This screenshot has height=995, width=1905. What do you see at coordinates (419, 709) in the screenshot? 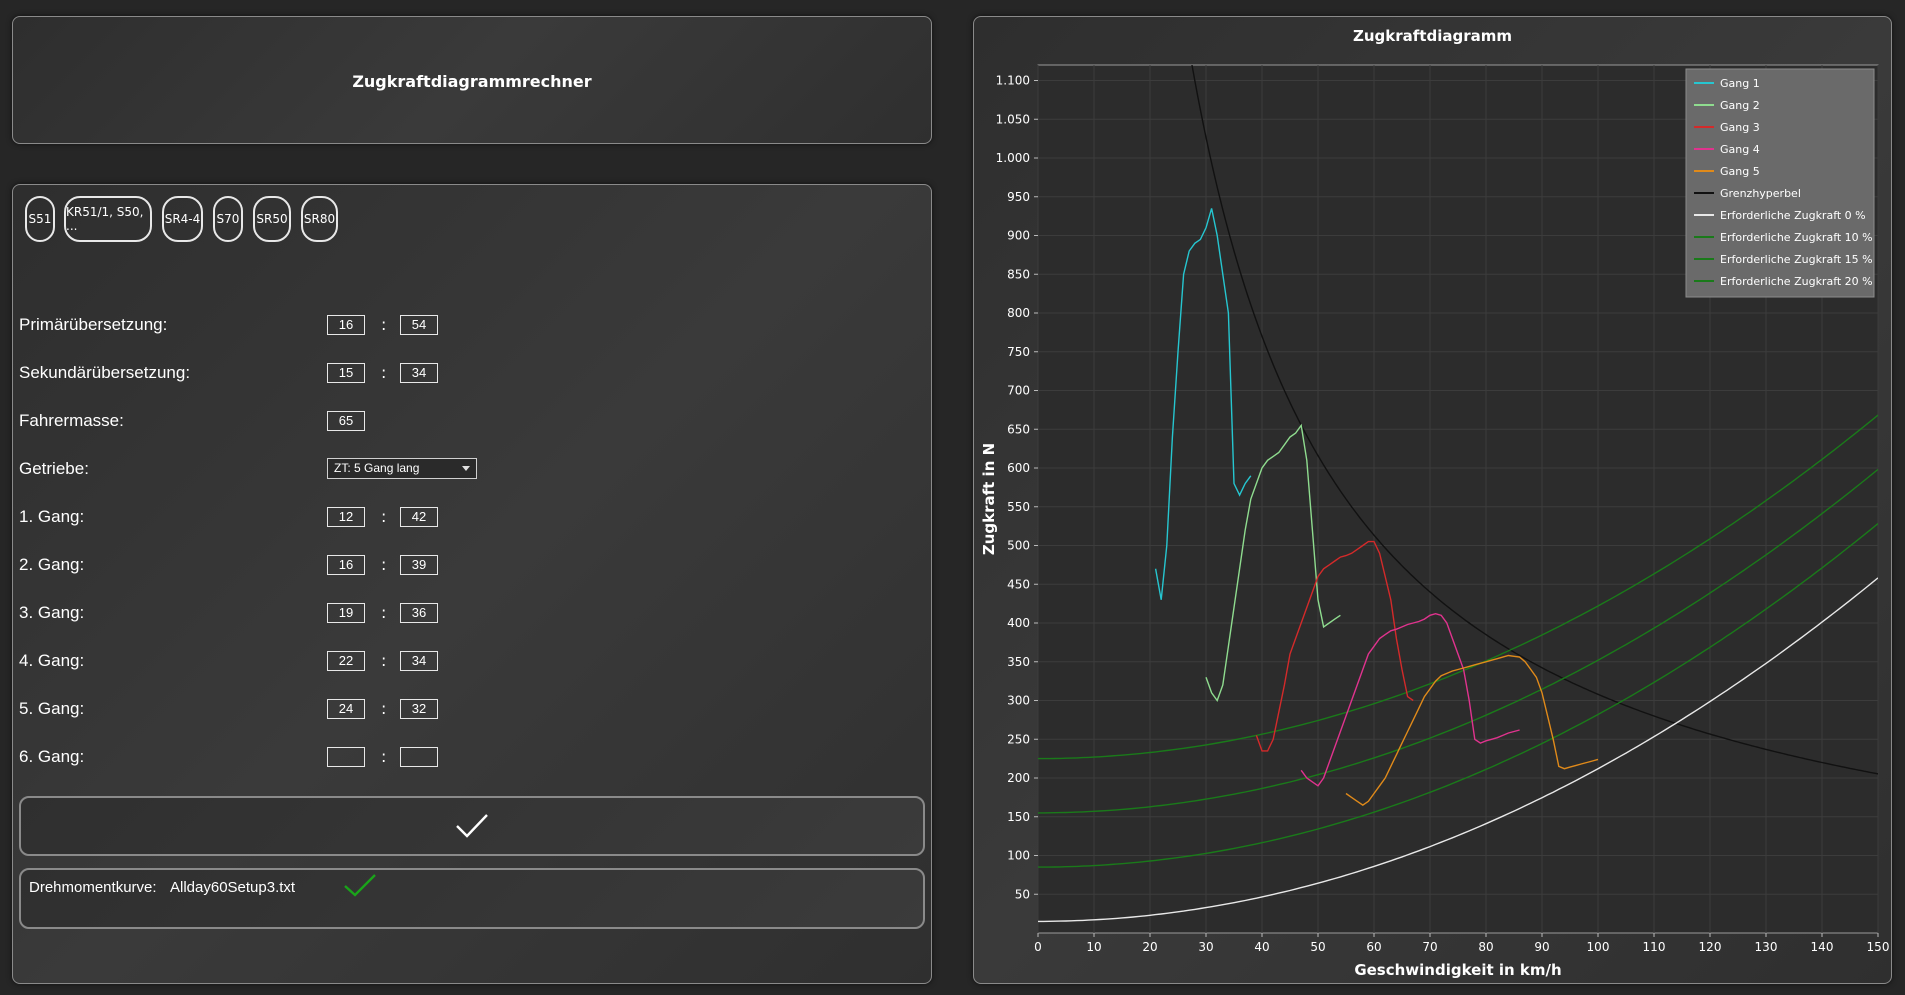
I see `gear-5-input-b: 32` at bounding box center [419, 709].